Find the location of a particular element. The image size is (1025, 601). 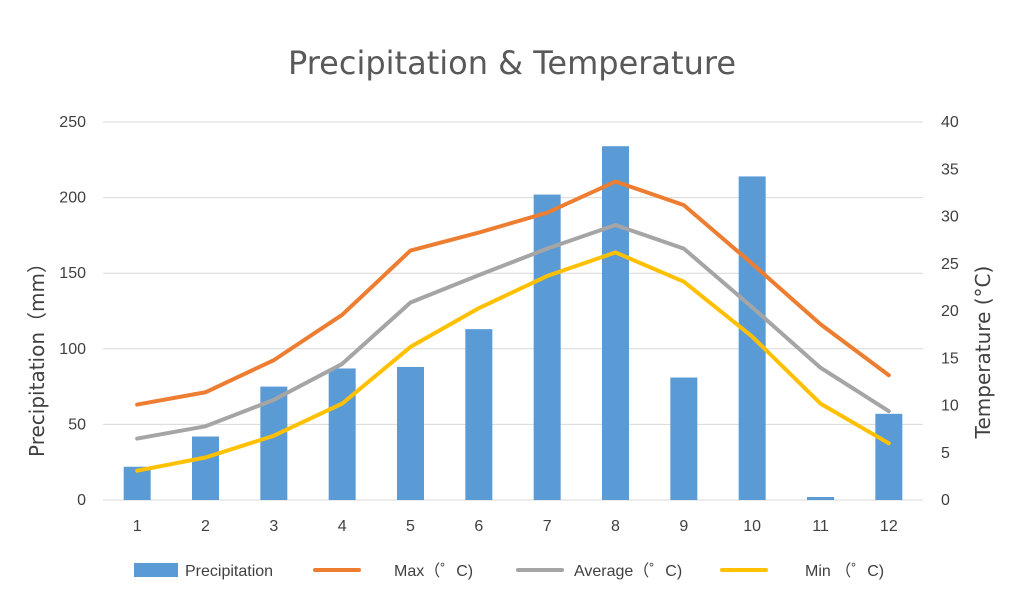

x-tick-label: 5 is located at coordinates (410, 526).